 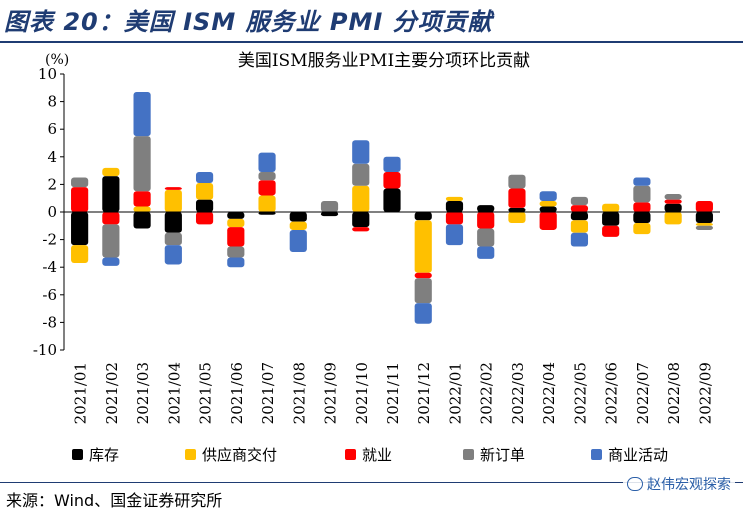 What do you see at coordinates (206, 393) in the screenshot?
I see `x-tick-label: 2021/05` at bounding box center [206, 393].